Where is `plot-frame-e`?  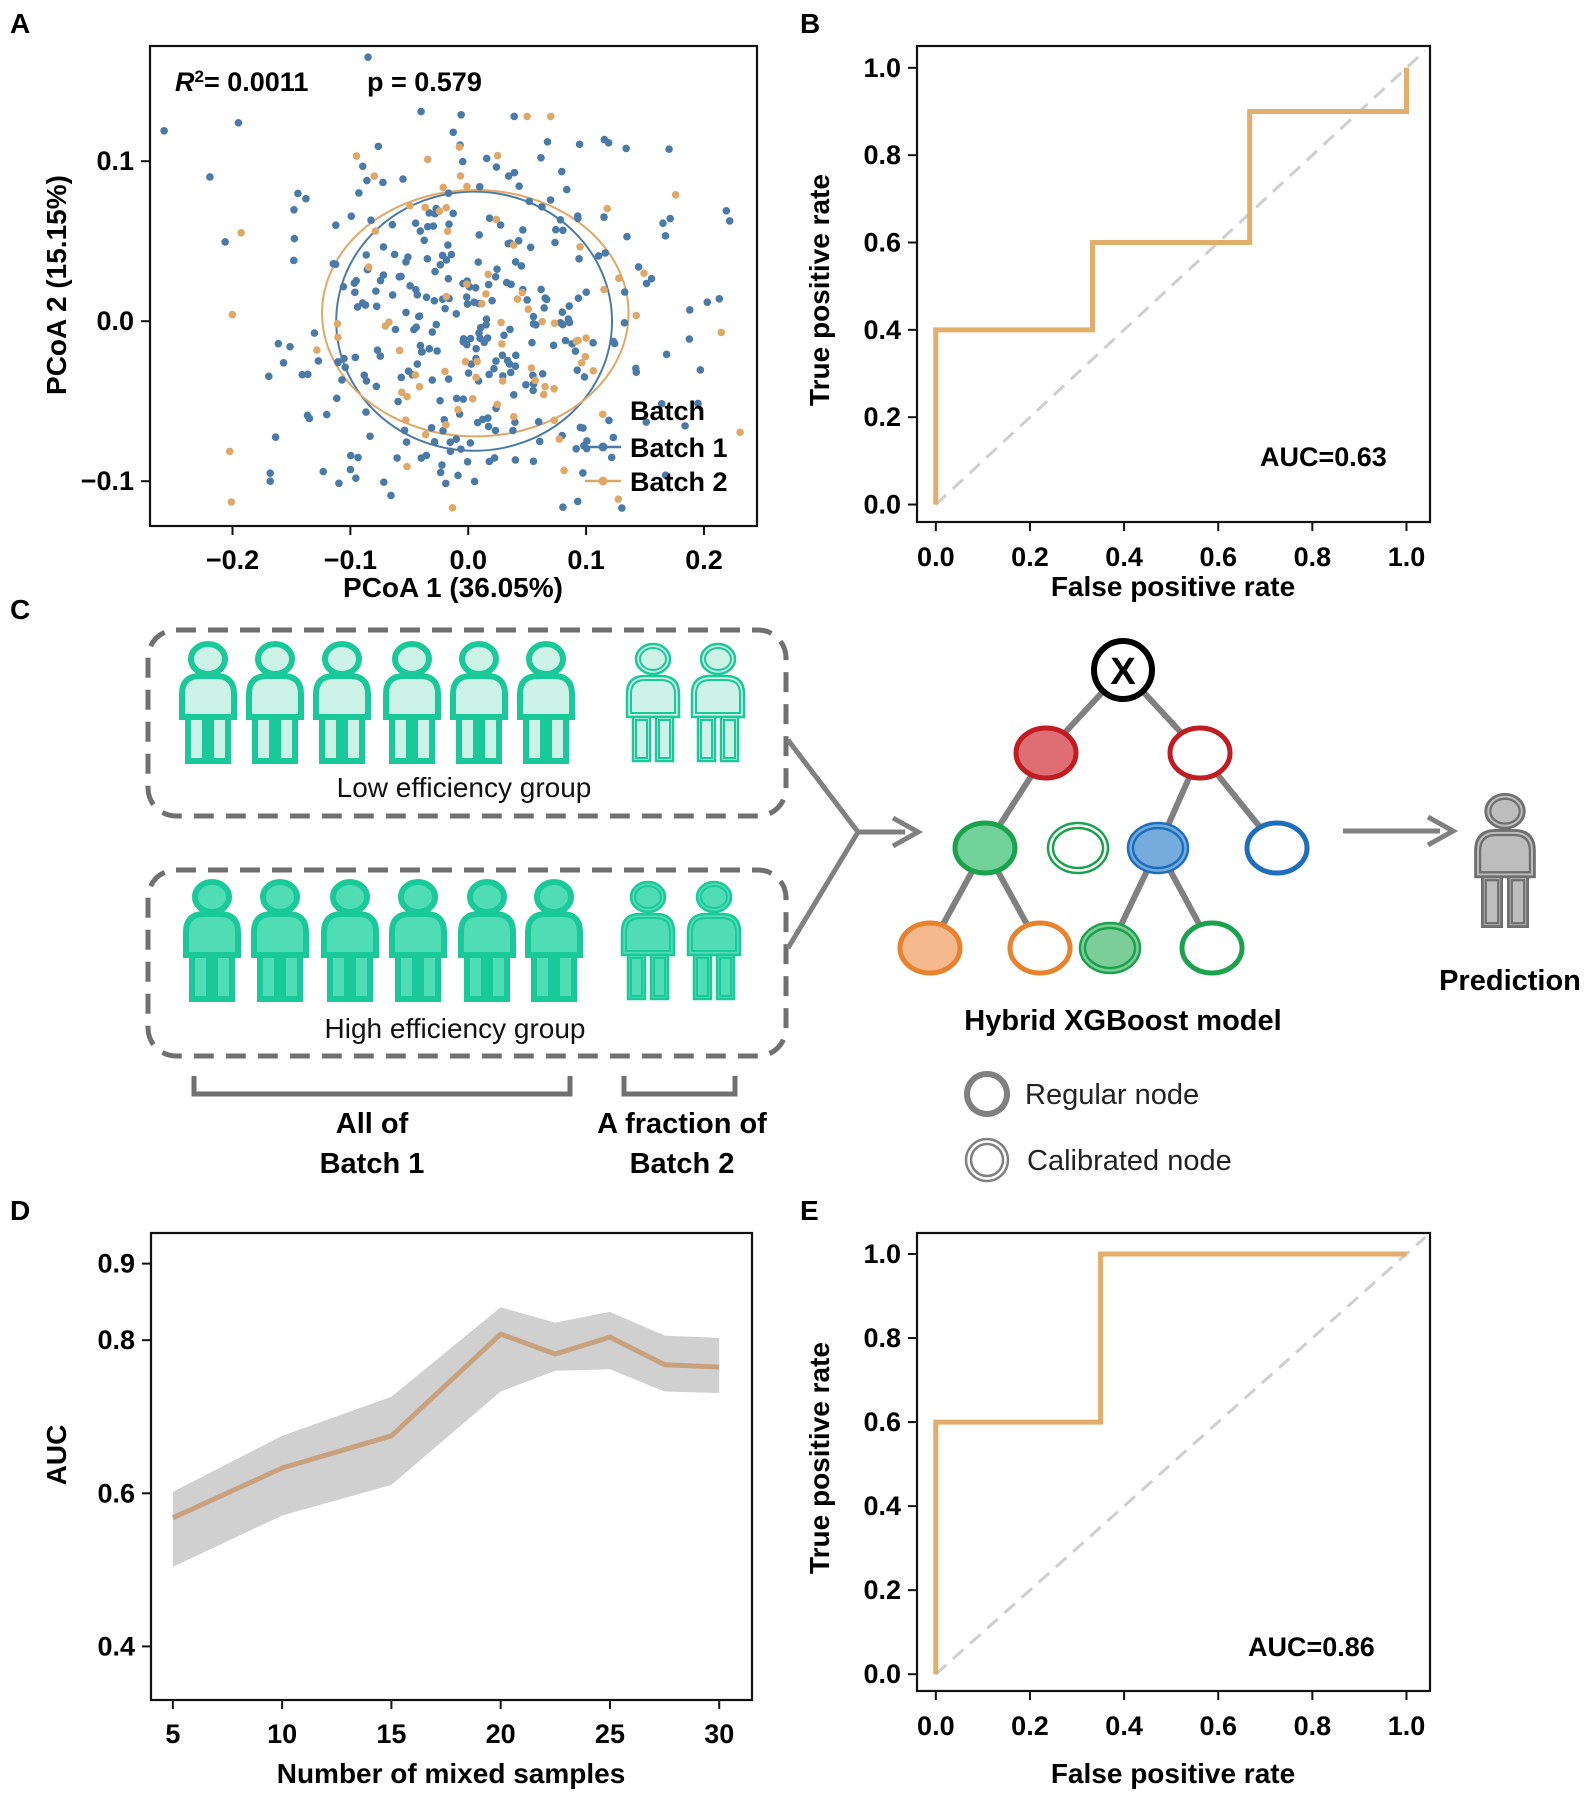
plot-frame-e is located at coordinates (1173, 1462).